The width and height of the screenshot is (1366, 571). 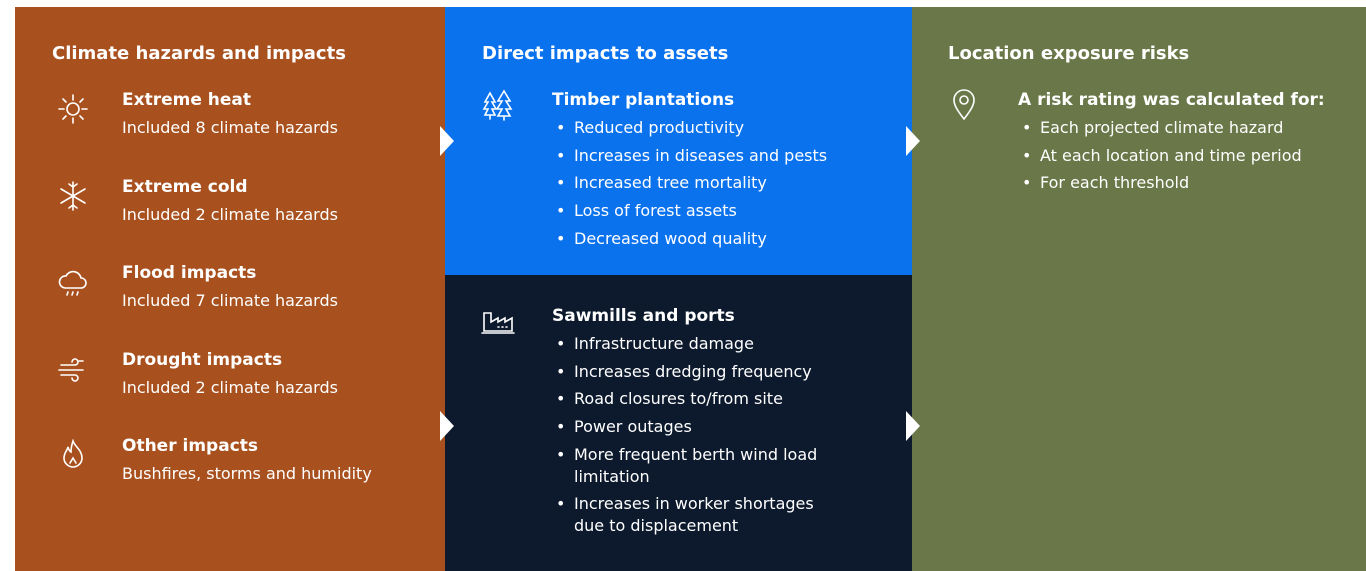 I want to click on bullet: Each projected climate hazard, so click(x=1183, y=128).